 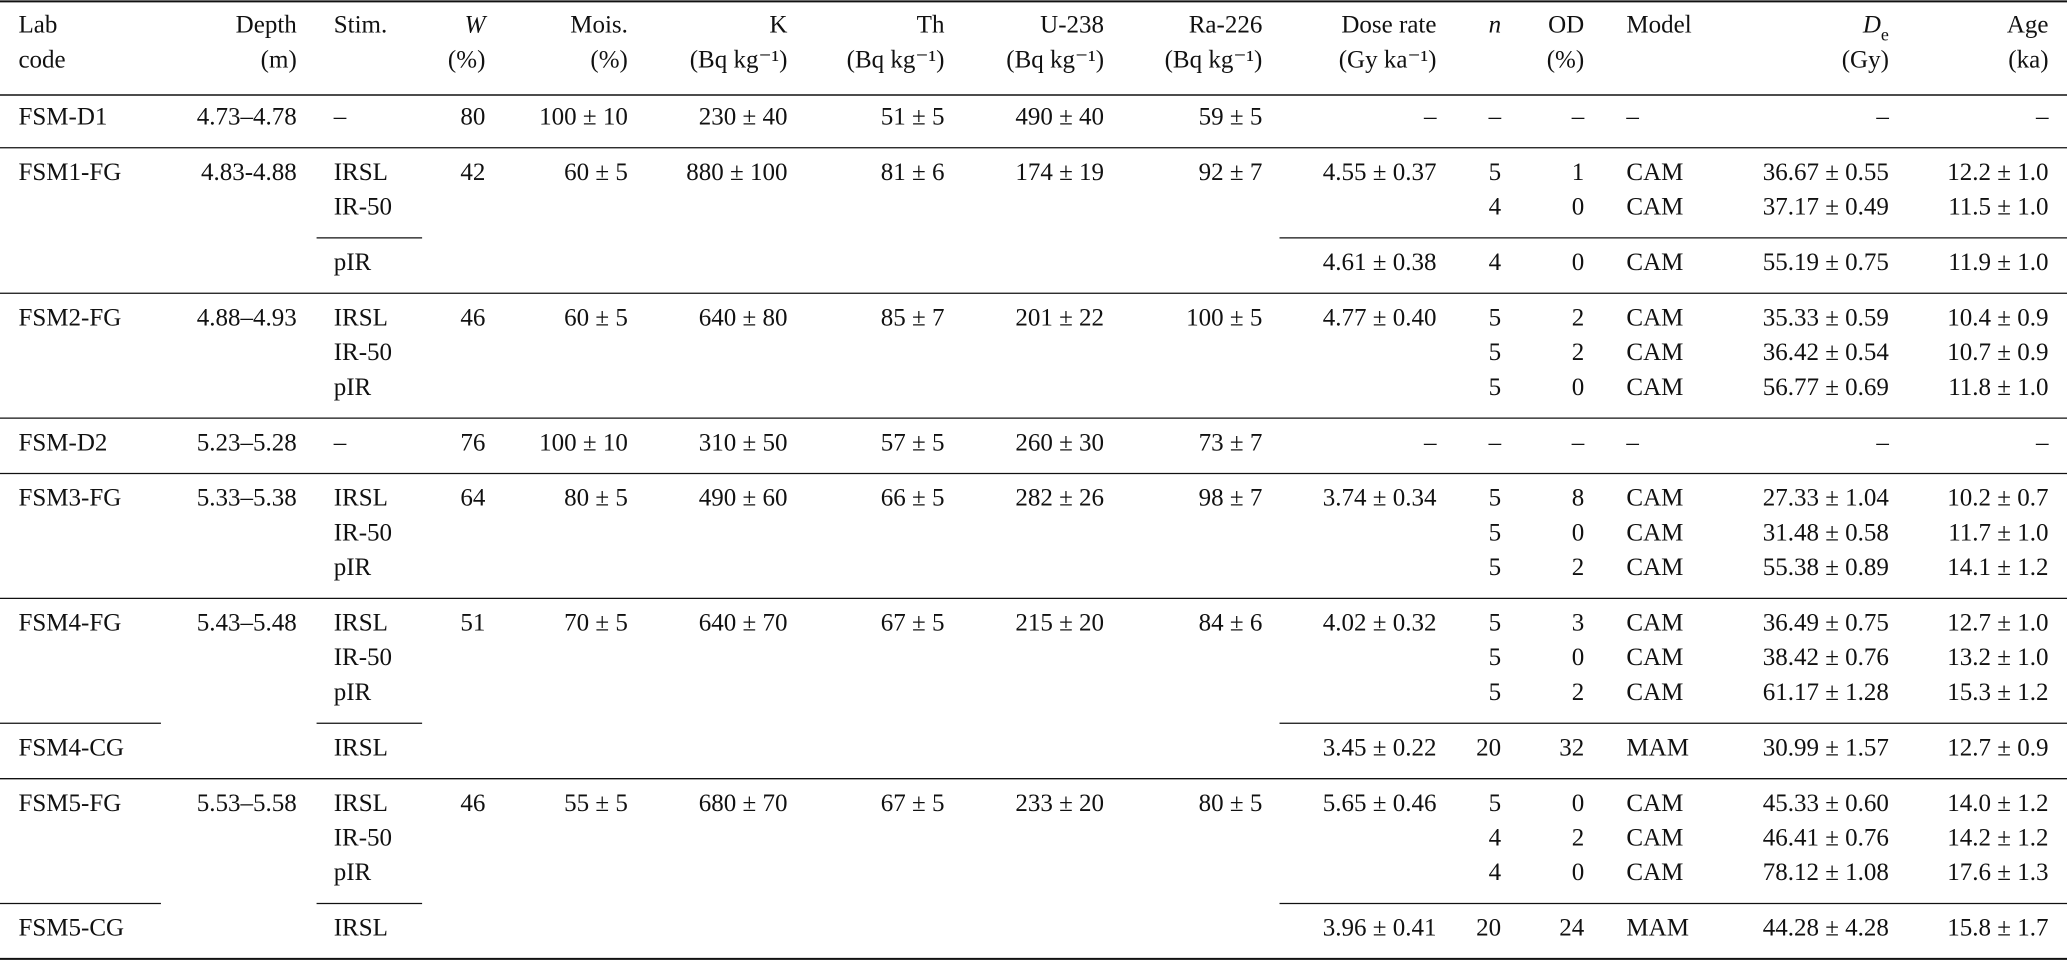 What do you see at coordinates (1826, 317) in the screenshot?
I see `table-cell: 35.33 ± 0.59` at bounding box center [1826, 317].